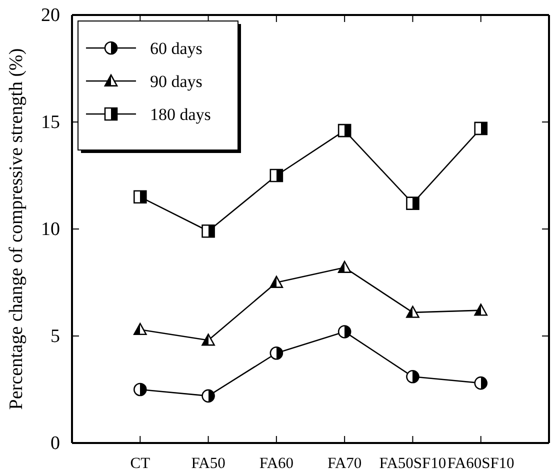 This screenshot has width=553, height=472. What do you see at coordinates (180, 114) in the screenshot?
I see `legend-label: 180 days` at bounding box center [180, 114].